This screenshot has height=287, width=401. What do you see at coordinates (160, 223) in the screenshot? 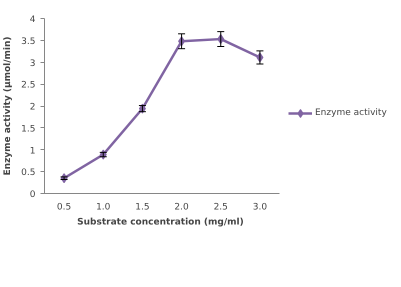
I see `x-axis-title: Substrate concentration (mg/ml)` at bounding box center [160, 223].